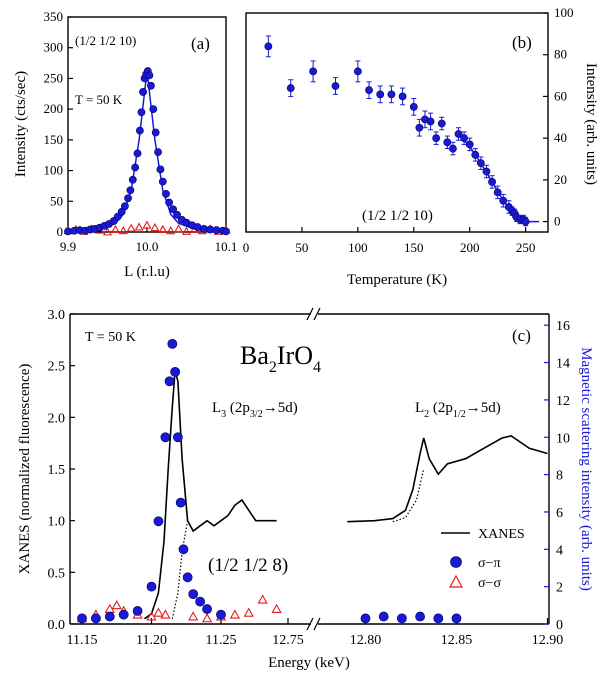  What do you see at coordinates (563, 326) in the screenshot?
I see `y2-tick-label: 16` at bounding box center [563, 326].